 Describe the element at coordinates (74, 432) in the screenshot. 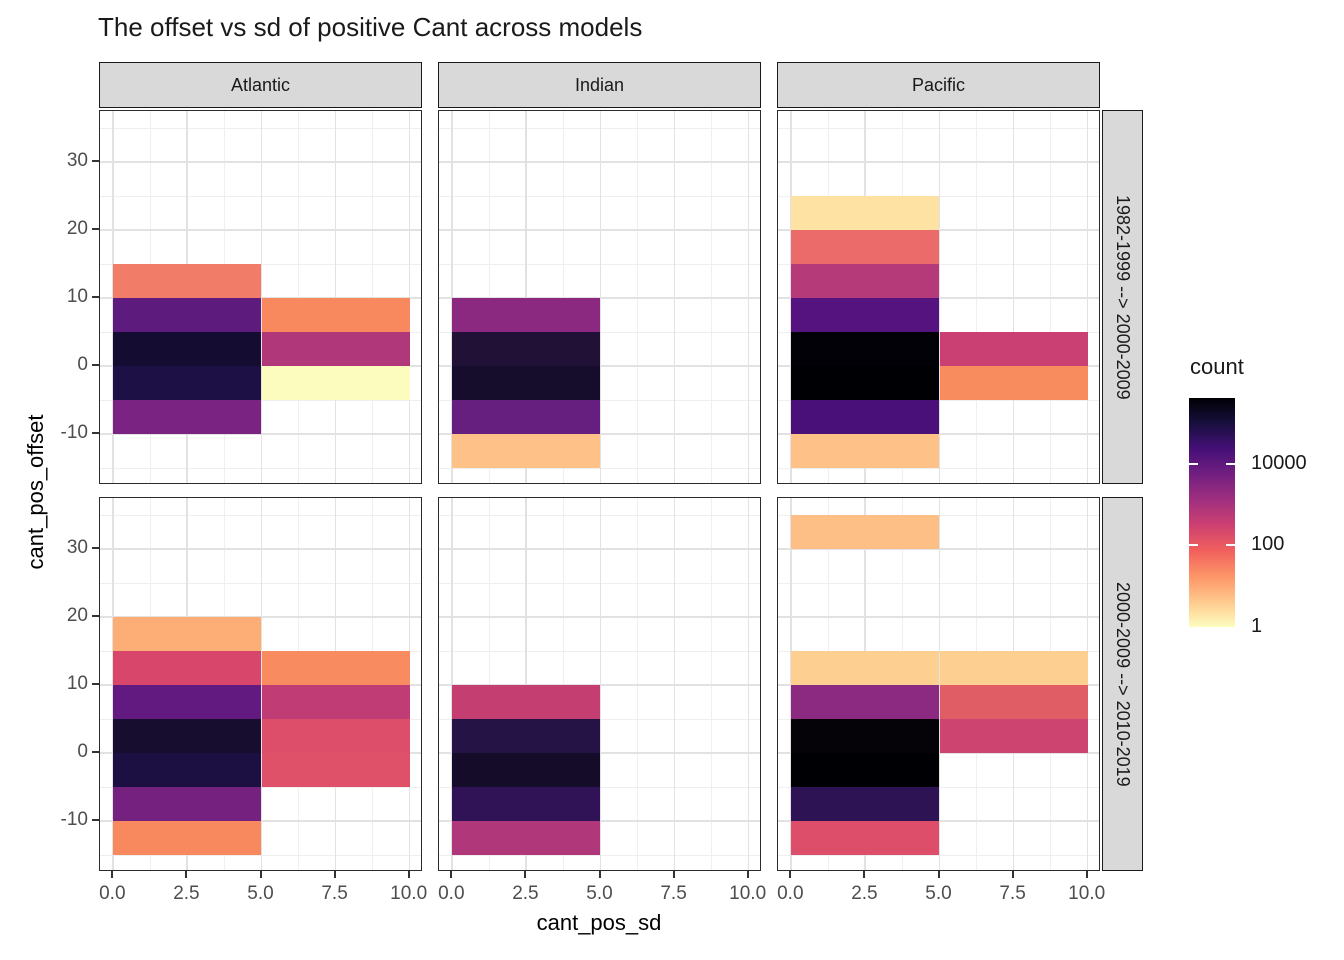

I see `y-tick-label: -10` at that location.